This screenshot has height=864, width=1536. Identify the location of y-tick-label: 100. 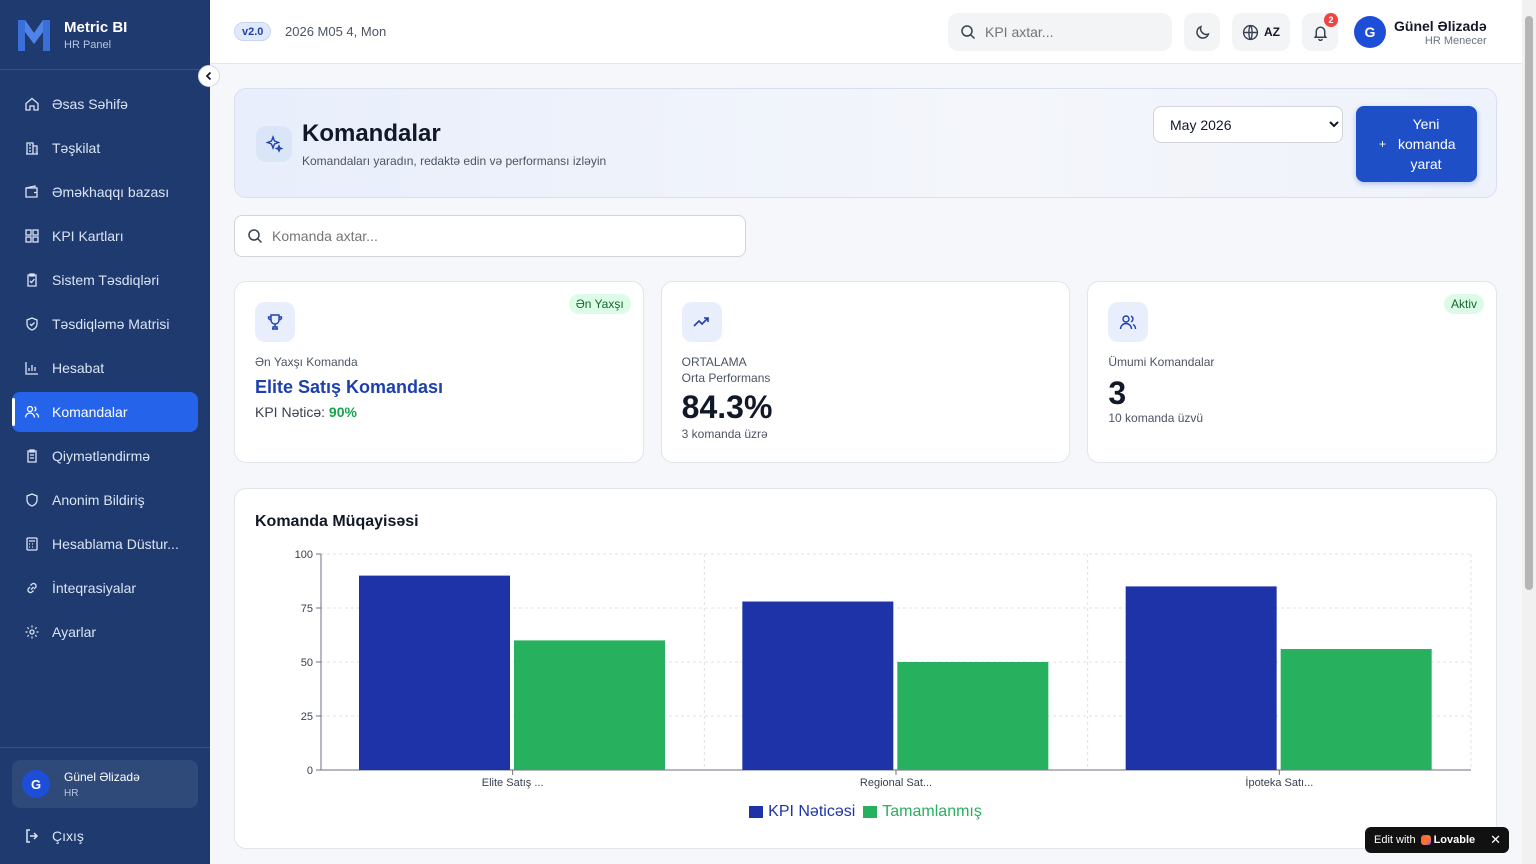
(304, 555).